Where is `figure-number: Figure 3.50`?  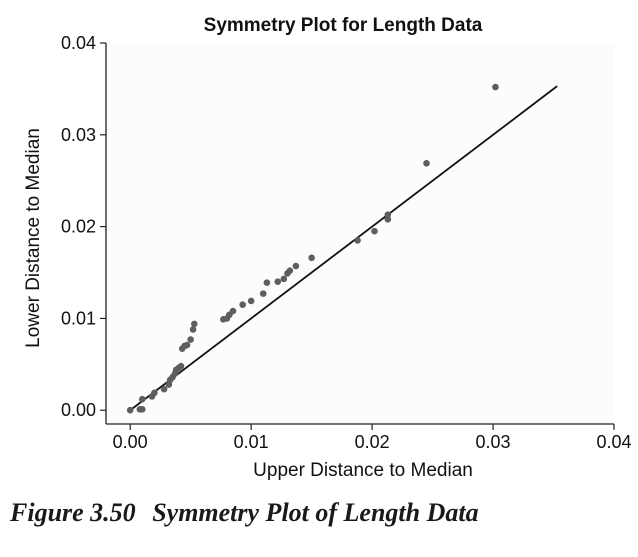 figure-number: Figure 3.50 is located at coordinates (73, 512).